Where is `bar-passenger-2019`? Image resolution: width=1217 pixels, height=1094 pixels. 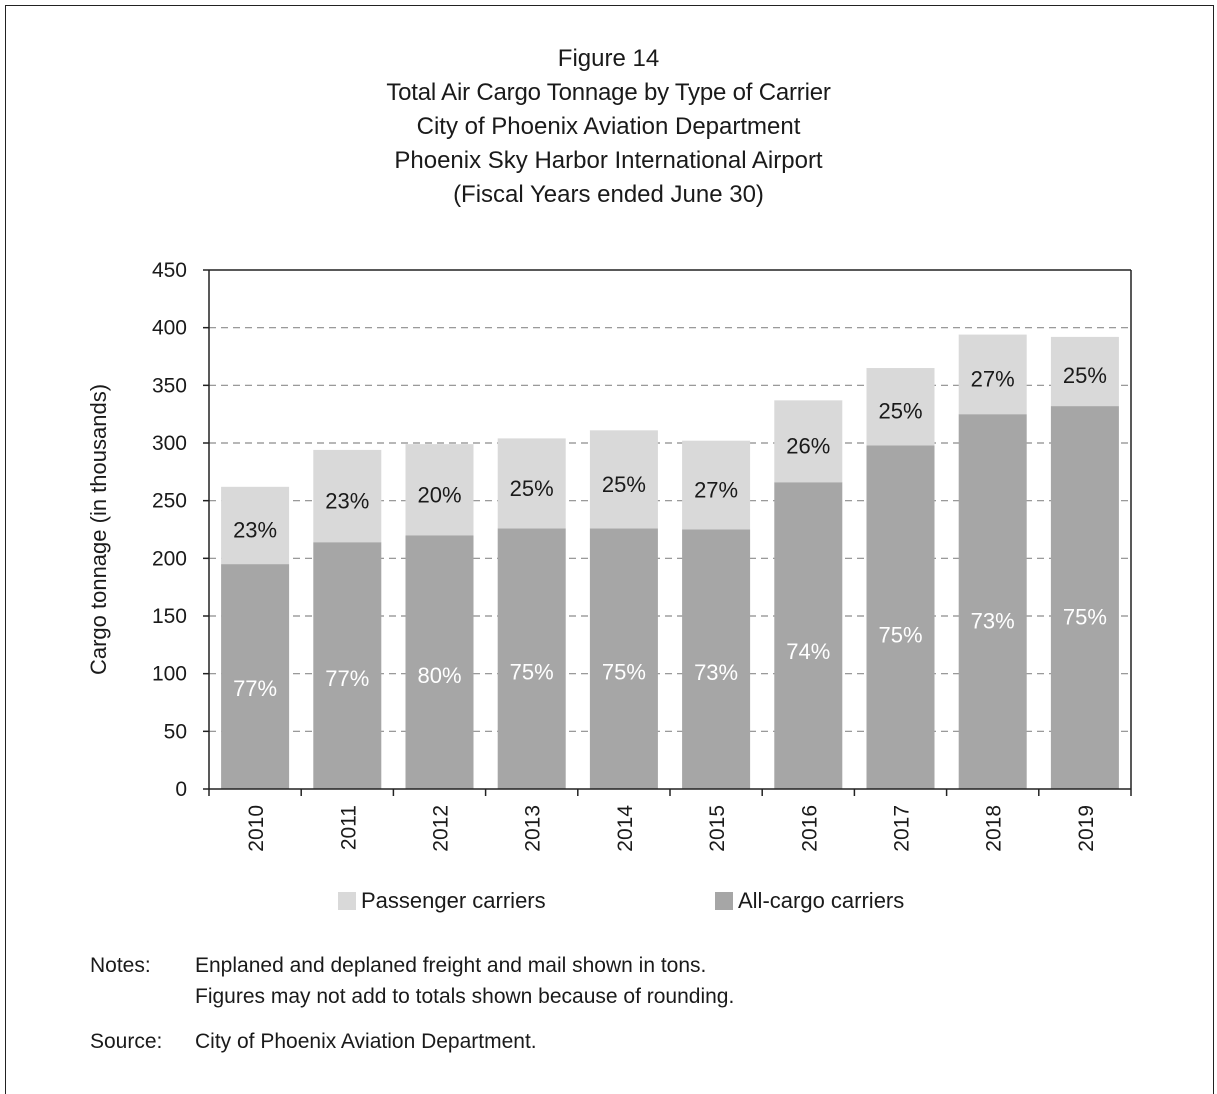 bar-passenger-2019 is located at coordinates (1084, 371).